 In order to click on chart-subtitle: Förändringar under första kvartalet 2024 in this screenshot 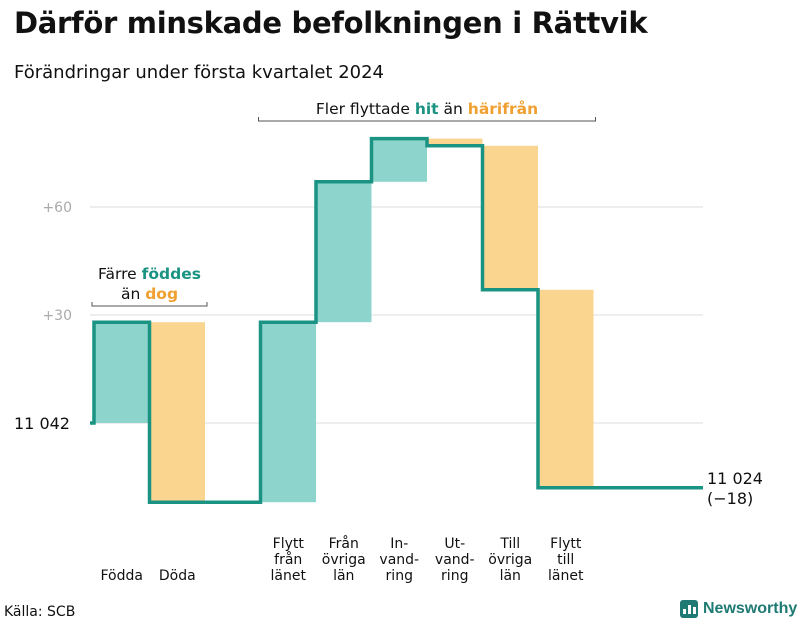, I will do `click(199, 72)`.